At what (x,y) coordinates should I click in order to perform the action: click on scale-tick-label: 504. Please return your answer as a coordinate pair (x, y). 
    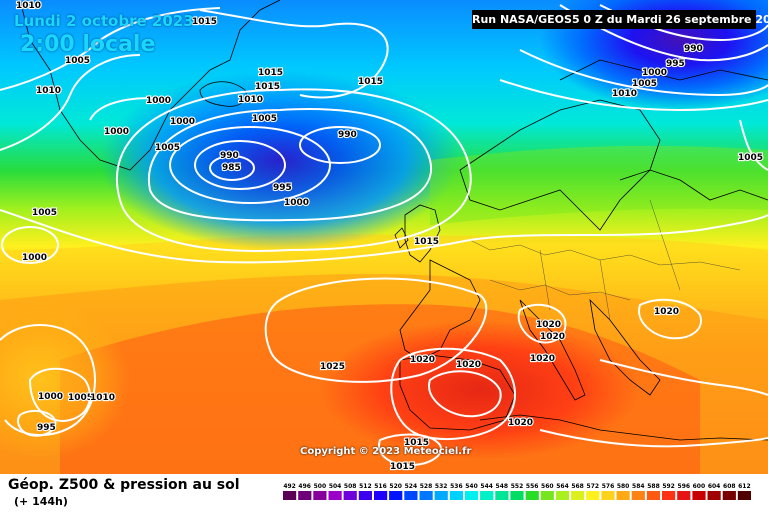
    Looking at the image, I should click on (335, 486).